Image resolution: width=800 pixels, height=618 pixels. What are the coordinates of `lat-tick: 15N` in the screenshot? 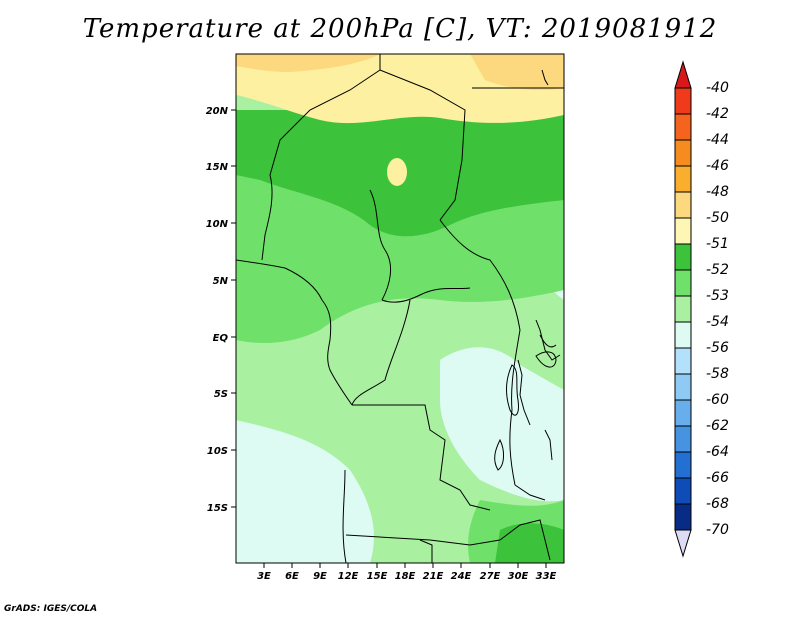 It's located at (217, 167).